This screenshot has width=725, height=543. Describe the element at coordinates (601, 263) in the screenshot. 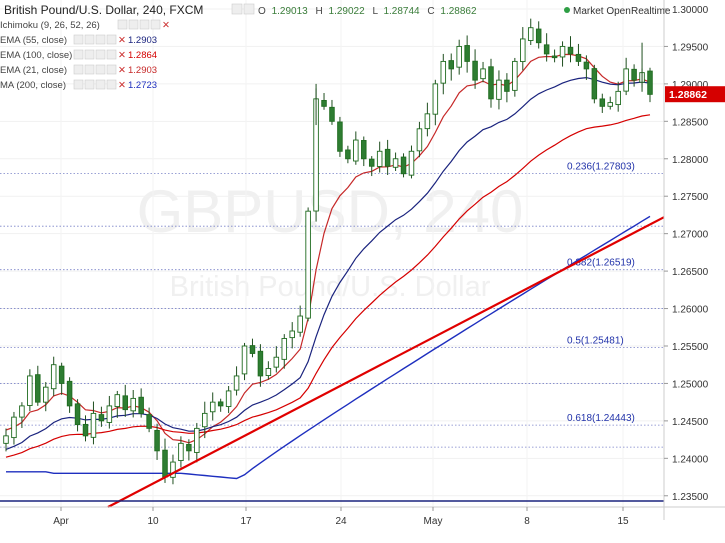

I see `fib-label: 0.382(1.26519)` at that location.